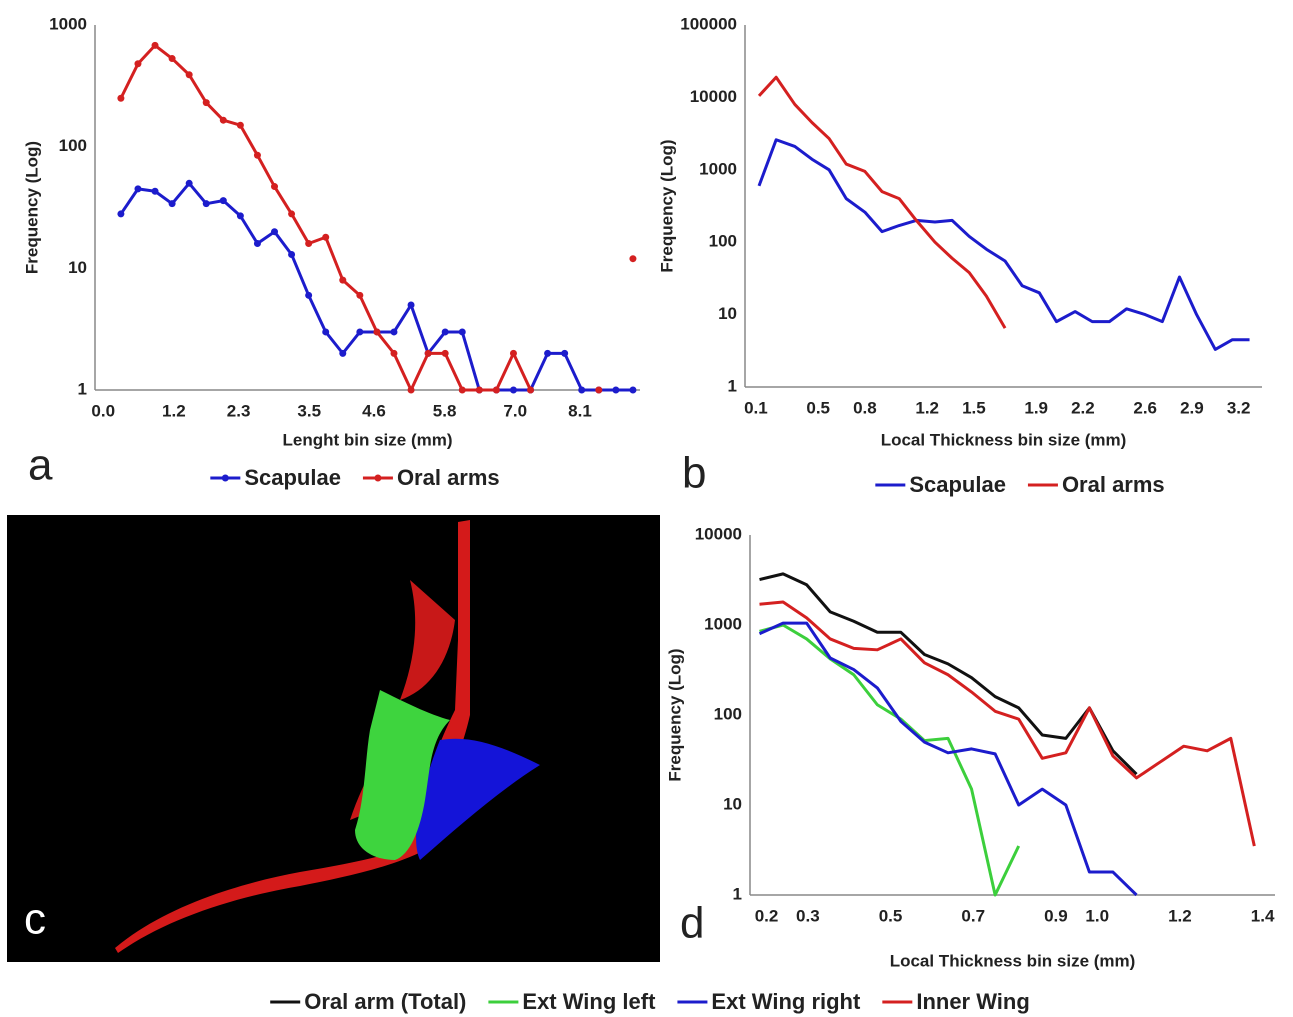  I want to click on x-tick-label: 1.4, so click(1263, 915).